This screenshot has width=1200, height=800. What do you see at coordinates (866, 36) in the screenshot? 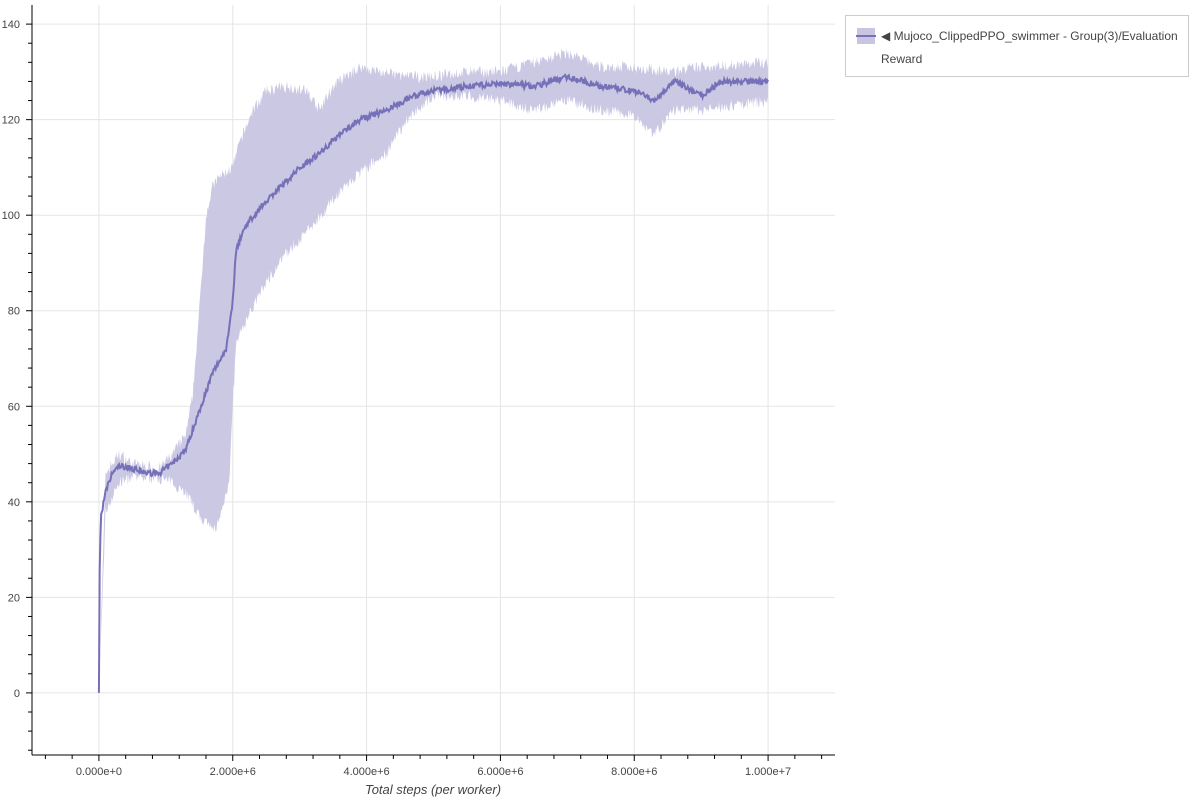
I see `legend-swatch` at bounding box center [866, 36].